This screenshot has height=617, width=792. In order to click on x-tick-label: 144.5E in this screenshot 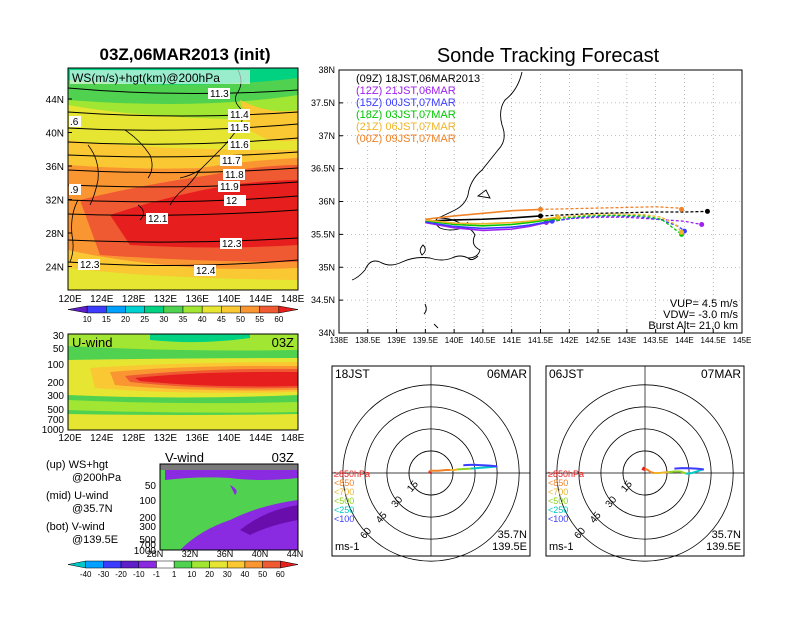, I will do `click(713, 340)`.